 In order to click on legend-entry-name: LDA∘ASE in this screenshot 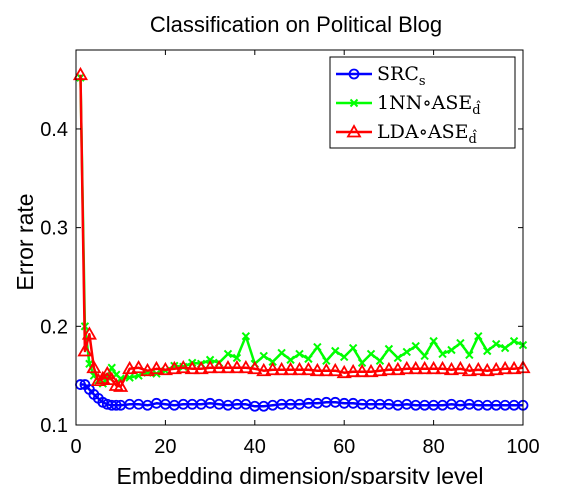, I will do `click(423, 132)`.